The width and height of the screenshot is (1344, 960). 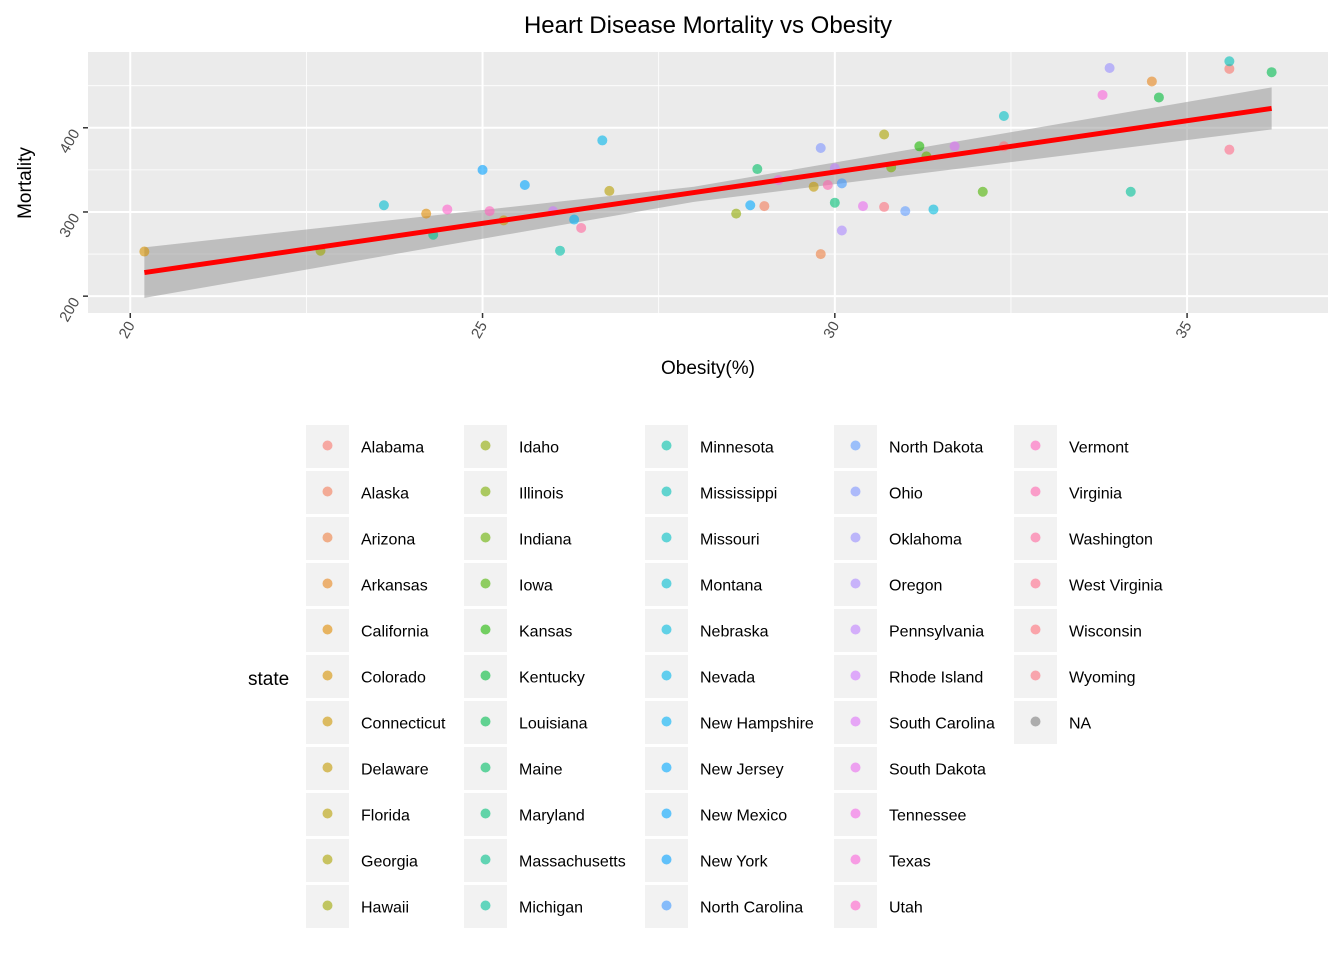 What do you see at coordinates (942, 724) in the screenshot?
I see `legend-label: South Carolina` at bounding box center [942, 724].